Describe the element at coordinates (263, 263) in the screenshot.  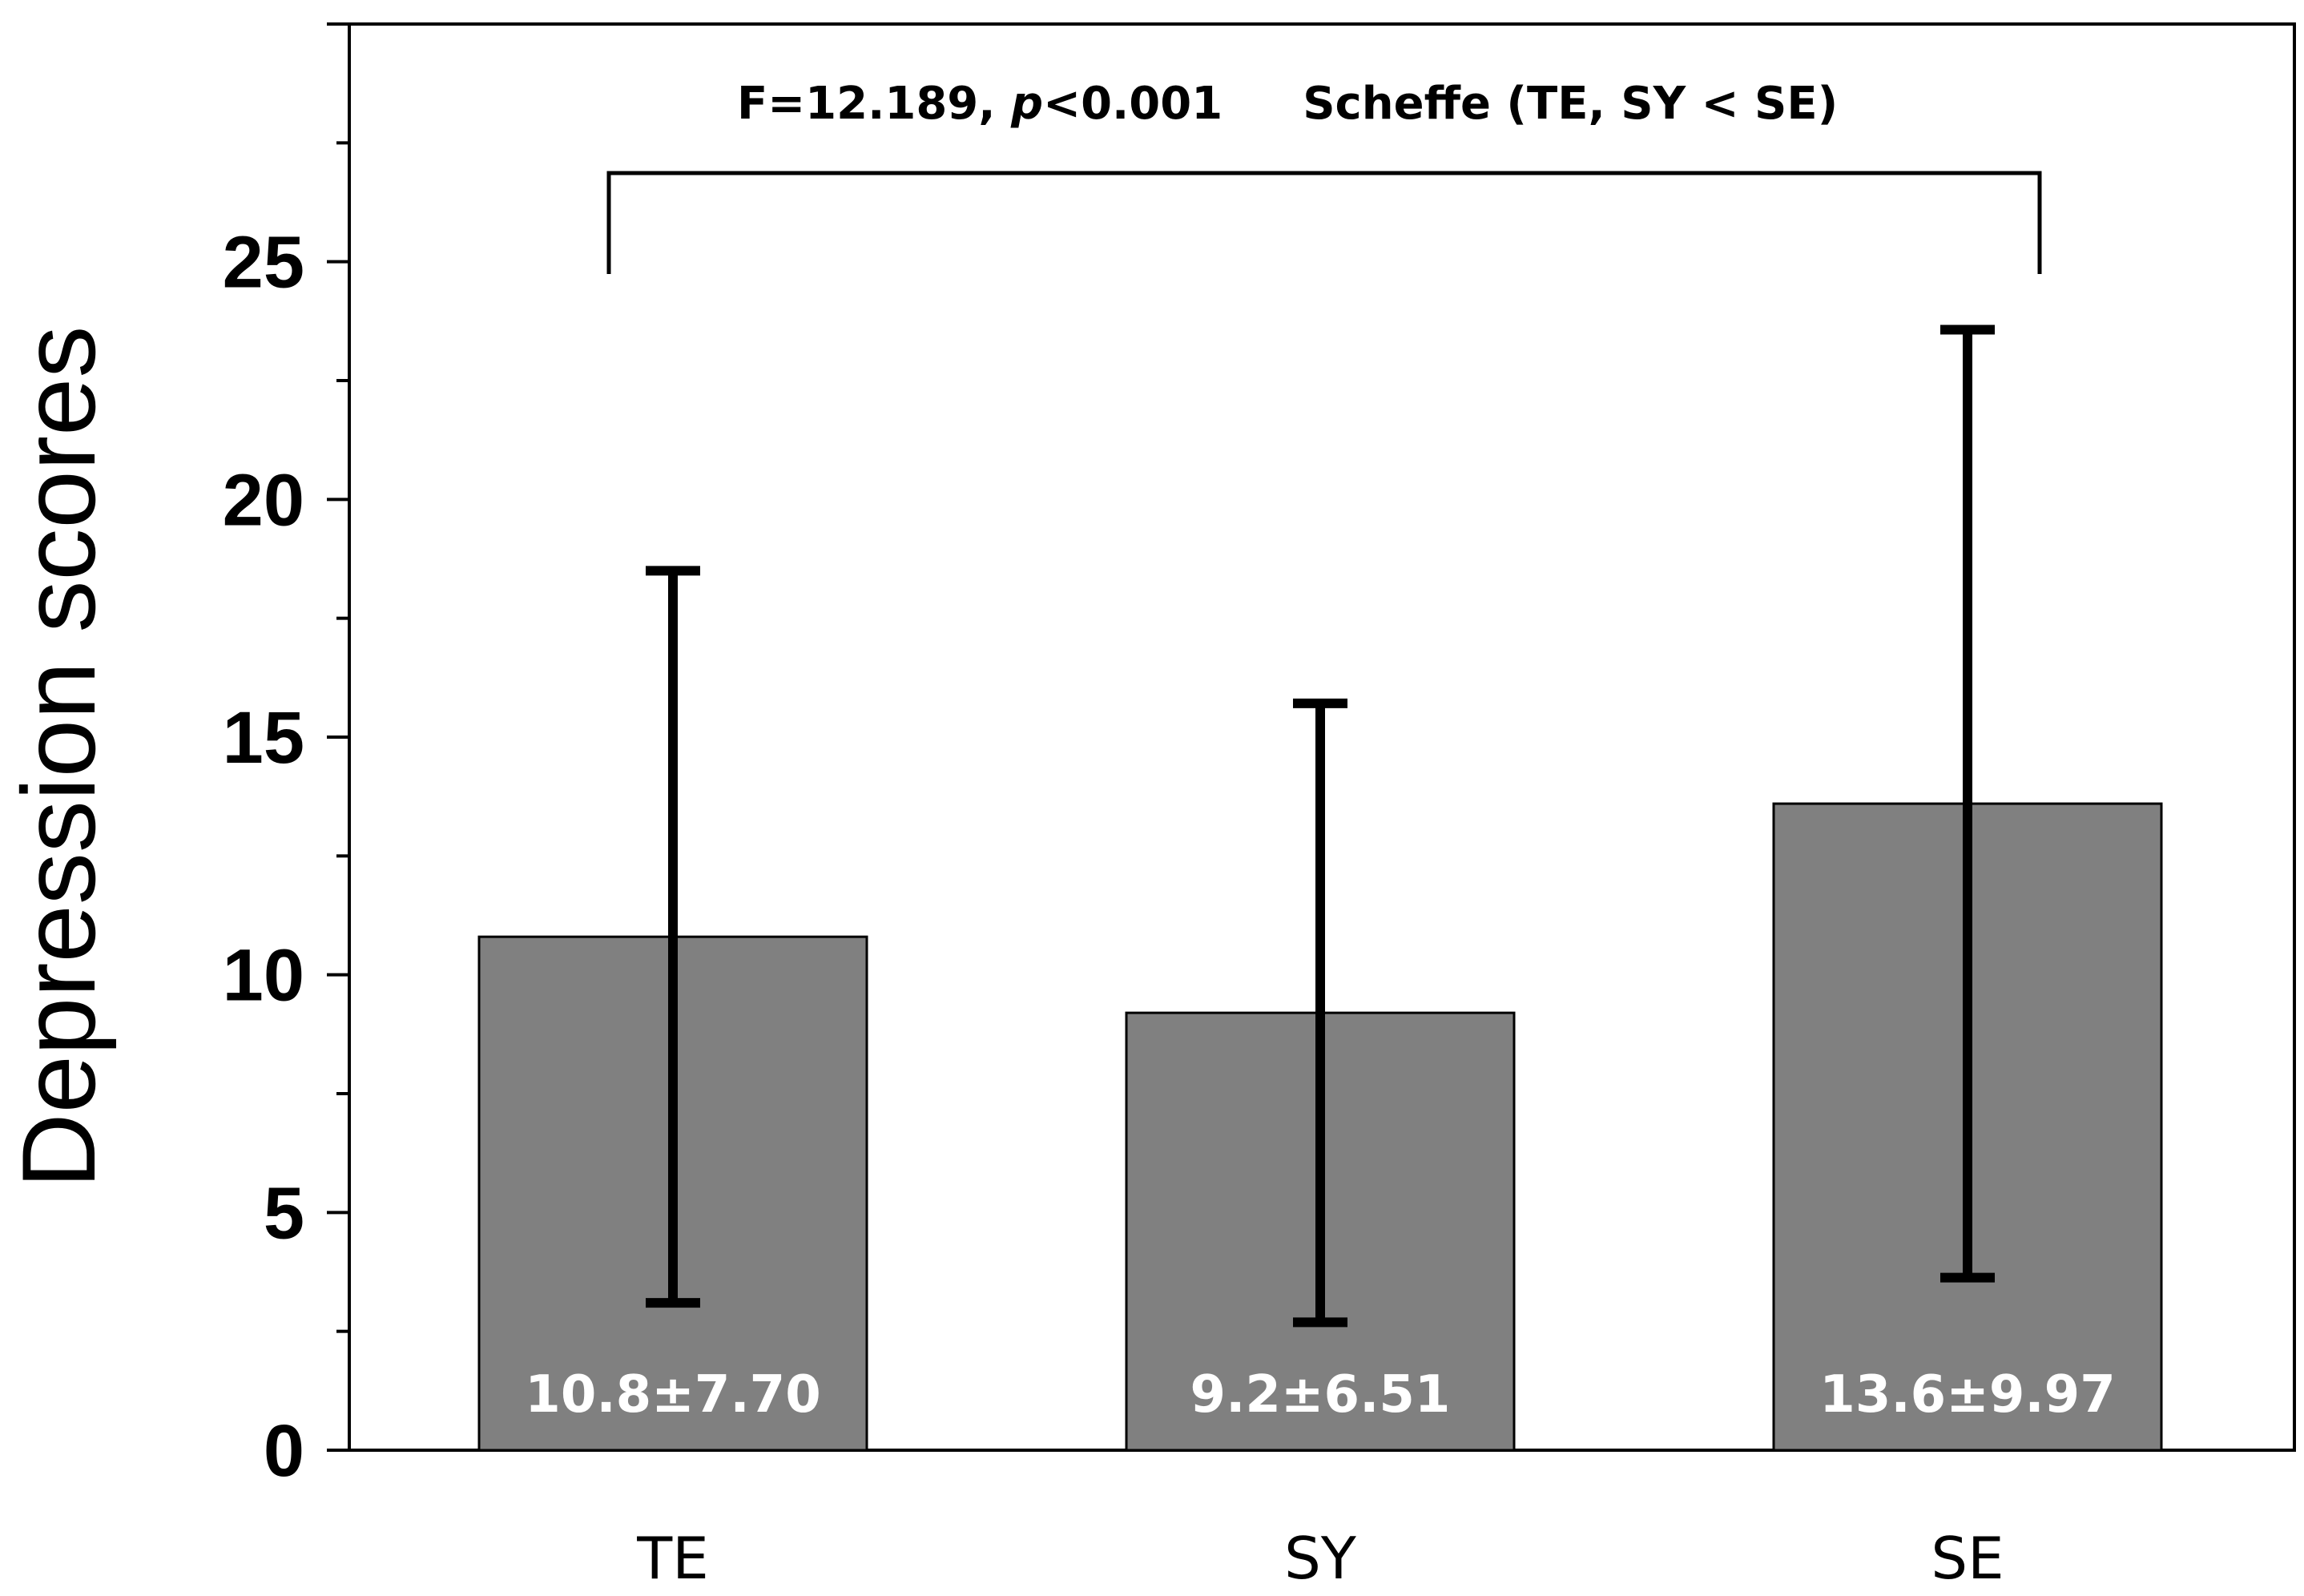
I see `y-tick-label: 25` at that location.